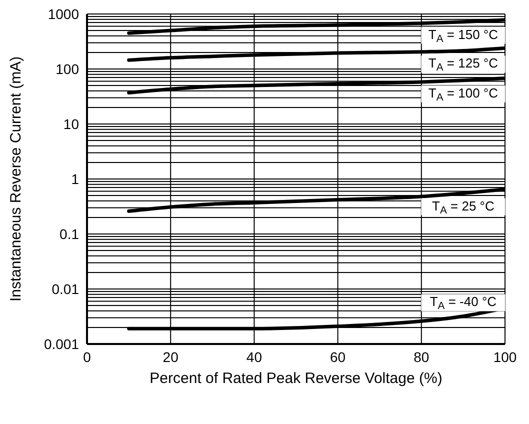 The width and height of the screenshot is (529, 424). What do you see at coordinates (422, 356) in the screenshot?
I see `x-tick-label: 80` at bounding box center [422, 356].